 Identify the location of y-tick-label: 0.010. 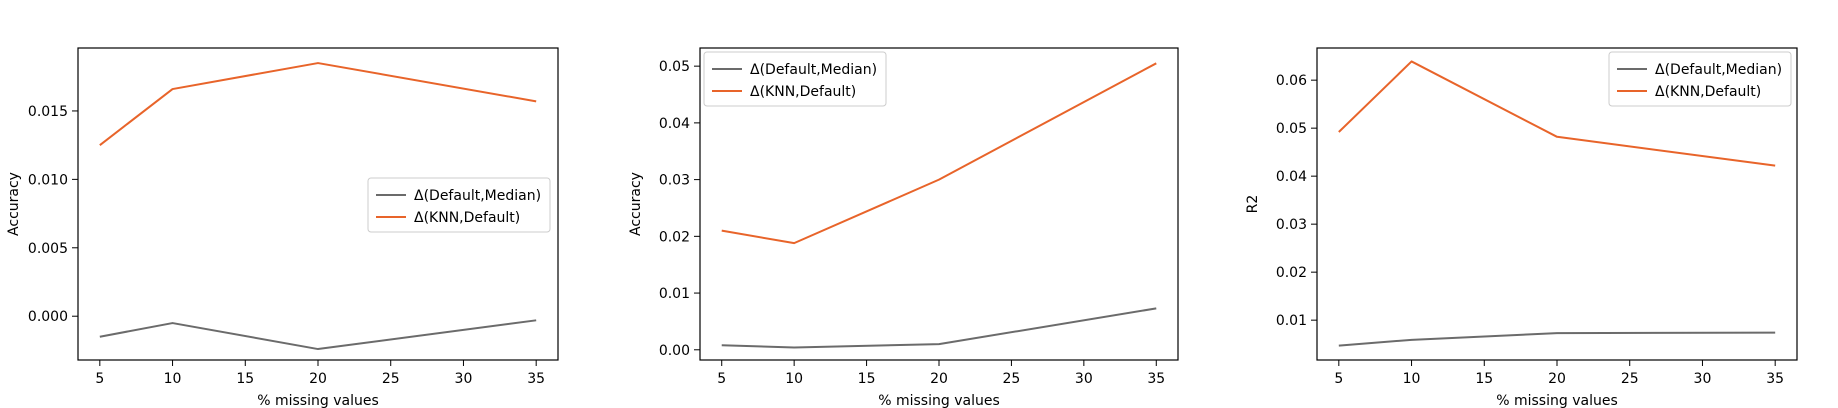
(48, 180).